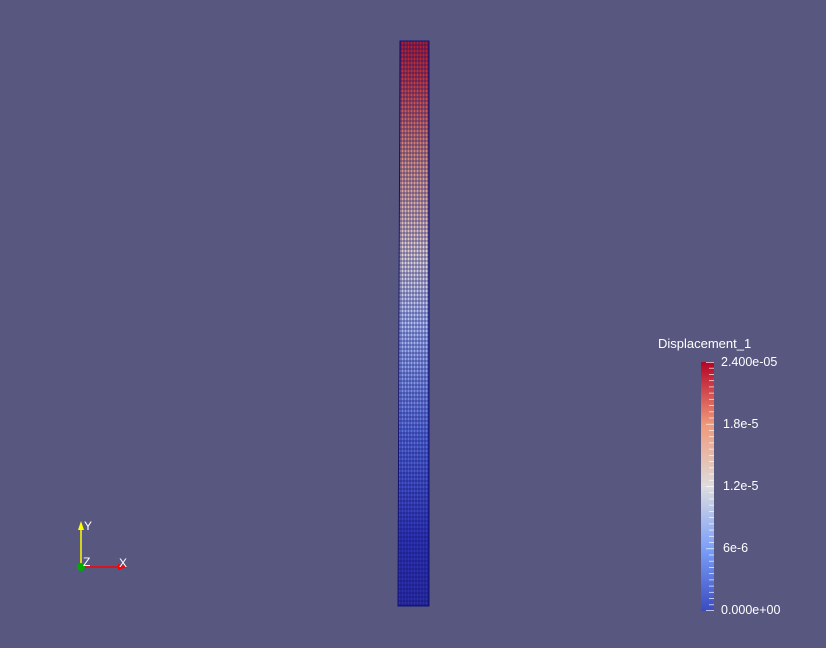 Image resolution: width=826 pixels, height=648 pixels. I want to click on x-axis-arrow-icon, so click(122, 567).